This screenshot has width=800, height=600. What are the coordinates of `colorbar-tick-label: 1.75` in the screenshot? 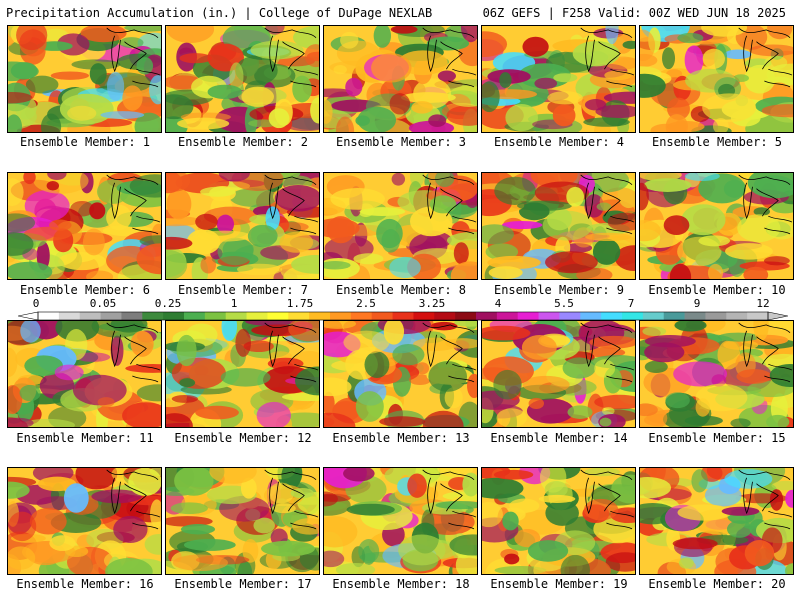 It's located at (300, 303).